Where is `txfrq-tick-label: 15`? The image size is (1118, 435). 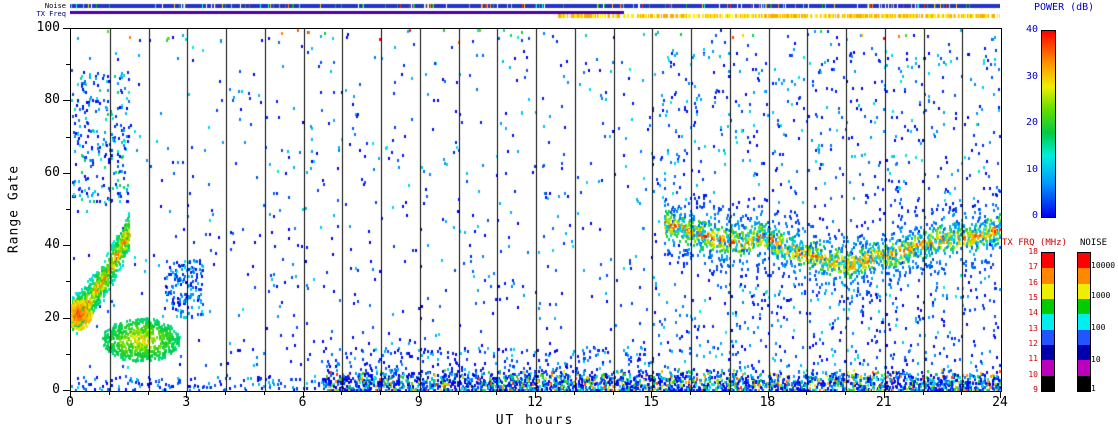
txfrq-tick-label: 15 is located at coordinates (1033, 297).